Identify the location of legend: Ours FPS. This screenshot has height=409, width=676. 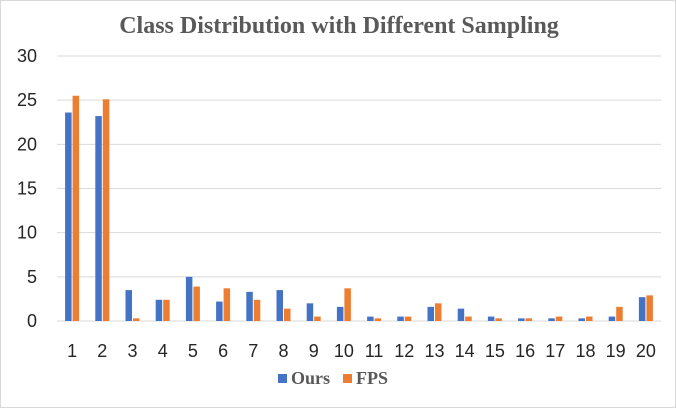
(333, 378).